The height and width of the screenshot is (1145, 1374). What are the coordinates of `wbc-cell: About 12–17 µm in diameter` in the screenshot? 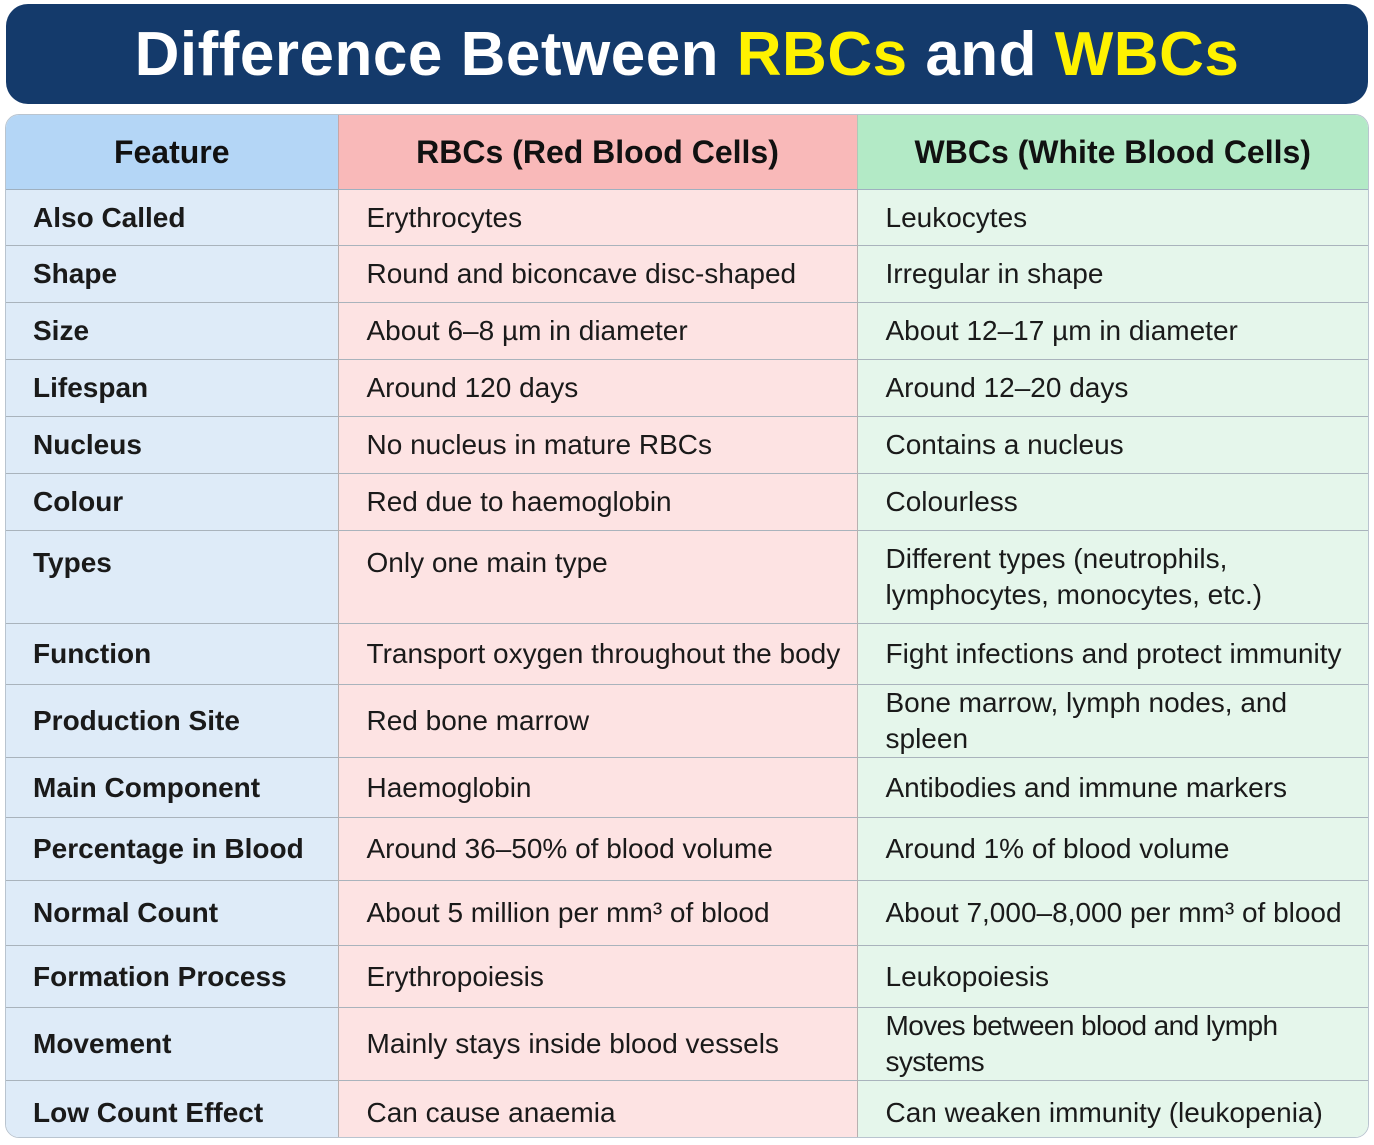 It's located at (1112, 331).